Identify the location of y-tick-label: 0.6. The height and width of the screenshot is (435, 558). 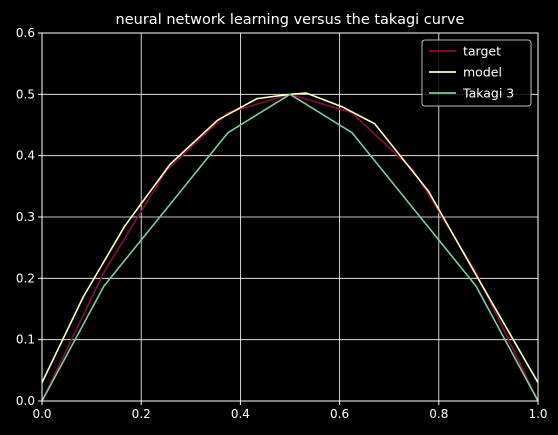
(25, 33).